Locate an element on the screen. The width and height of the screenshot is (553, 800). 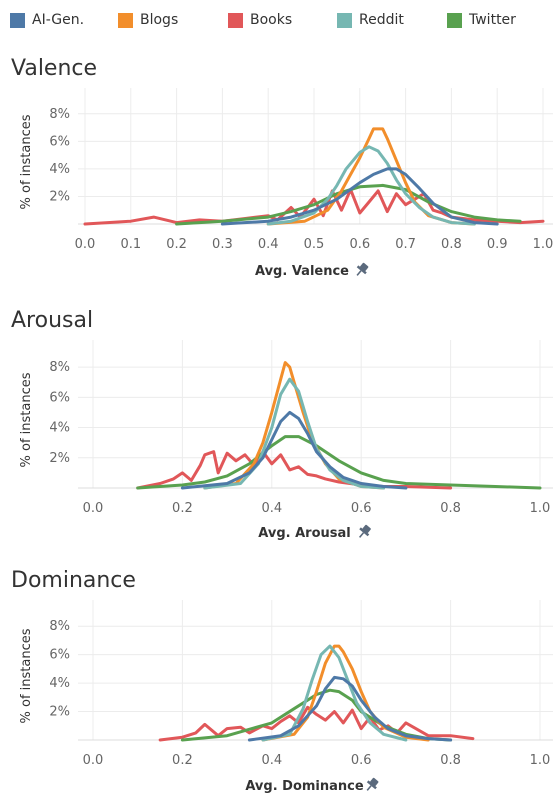
x-tick-label: 0.7 is located at coordinates (405, 244).